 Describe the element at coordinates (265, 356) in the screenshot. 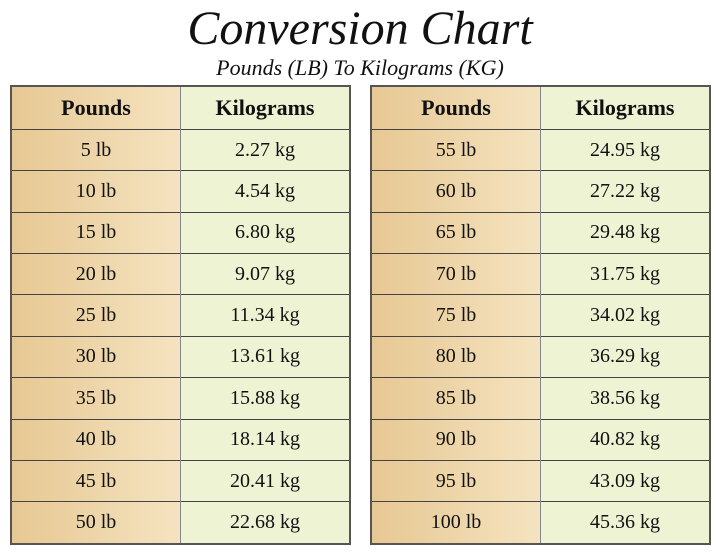

I see `table-cell: 13.61 kg` at that location.